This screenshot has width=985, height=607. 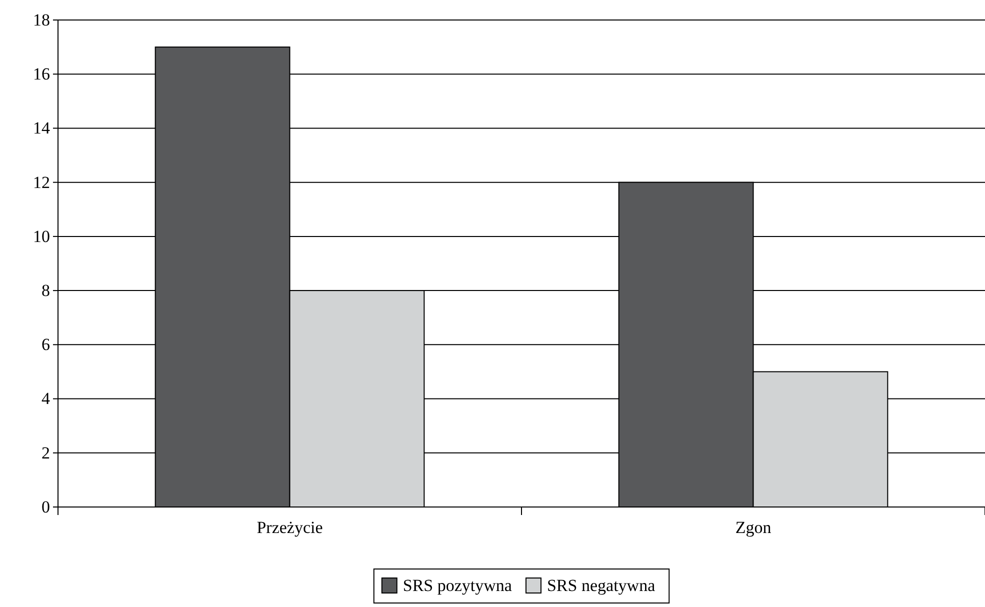 What do you see at coordinates (46, 452) in the screenshot?
I see `y-tick-label: 2` at bounding box center [46, 452].